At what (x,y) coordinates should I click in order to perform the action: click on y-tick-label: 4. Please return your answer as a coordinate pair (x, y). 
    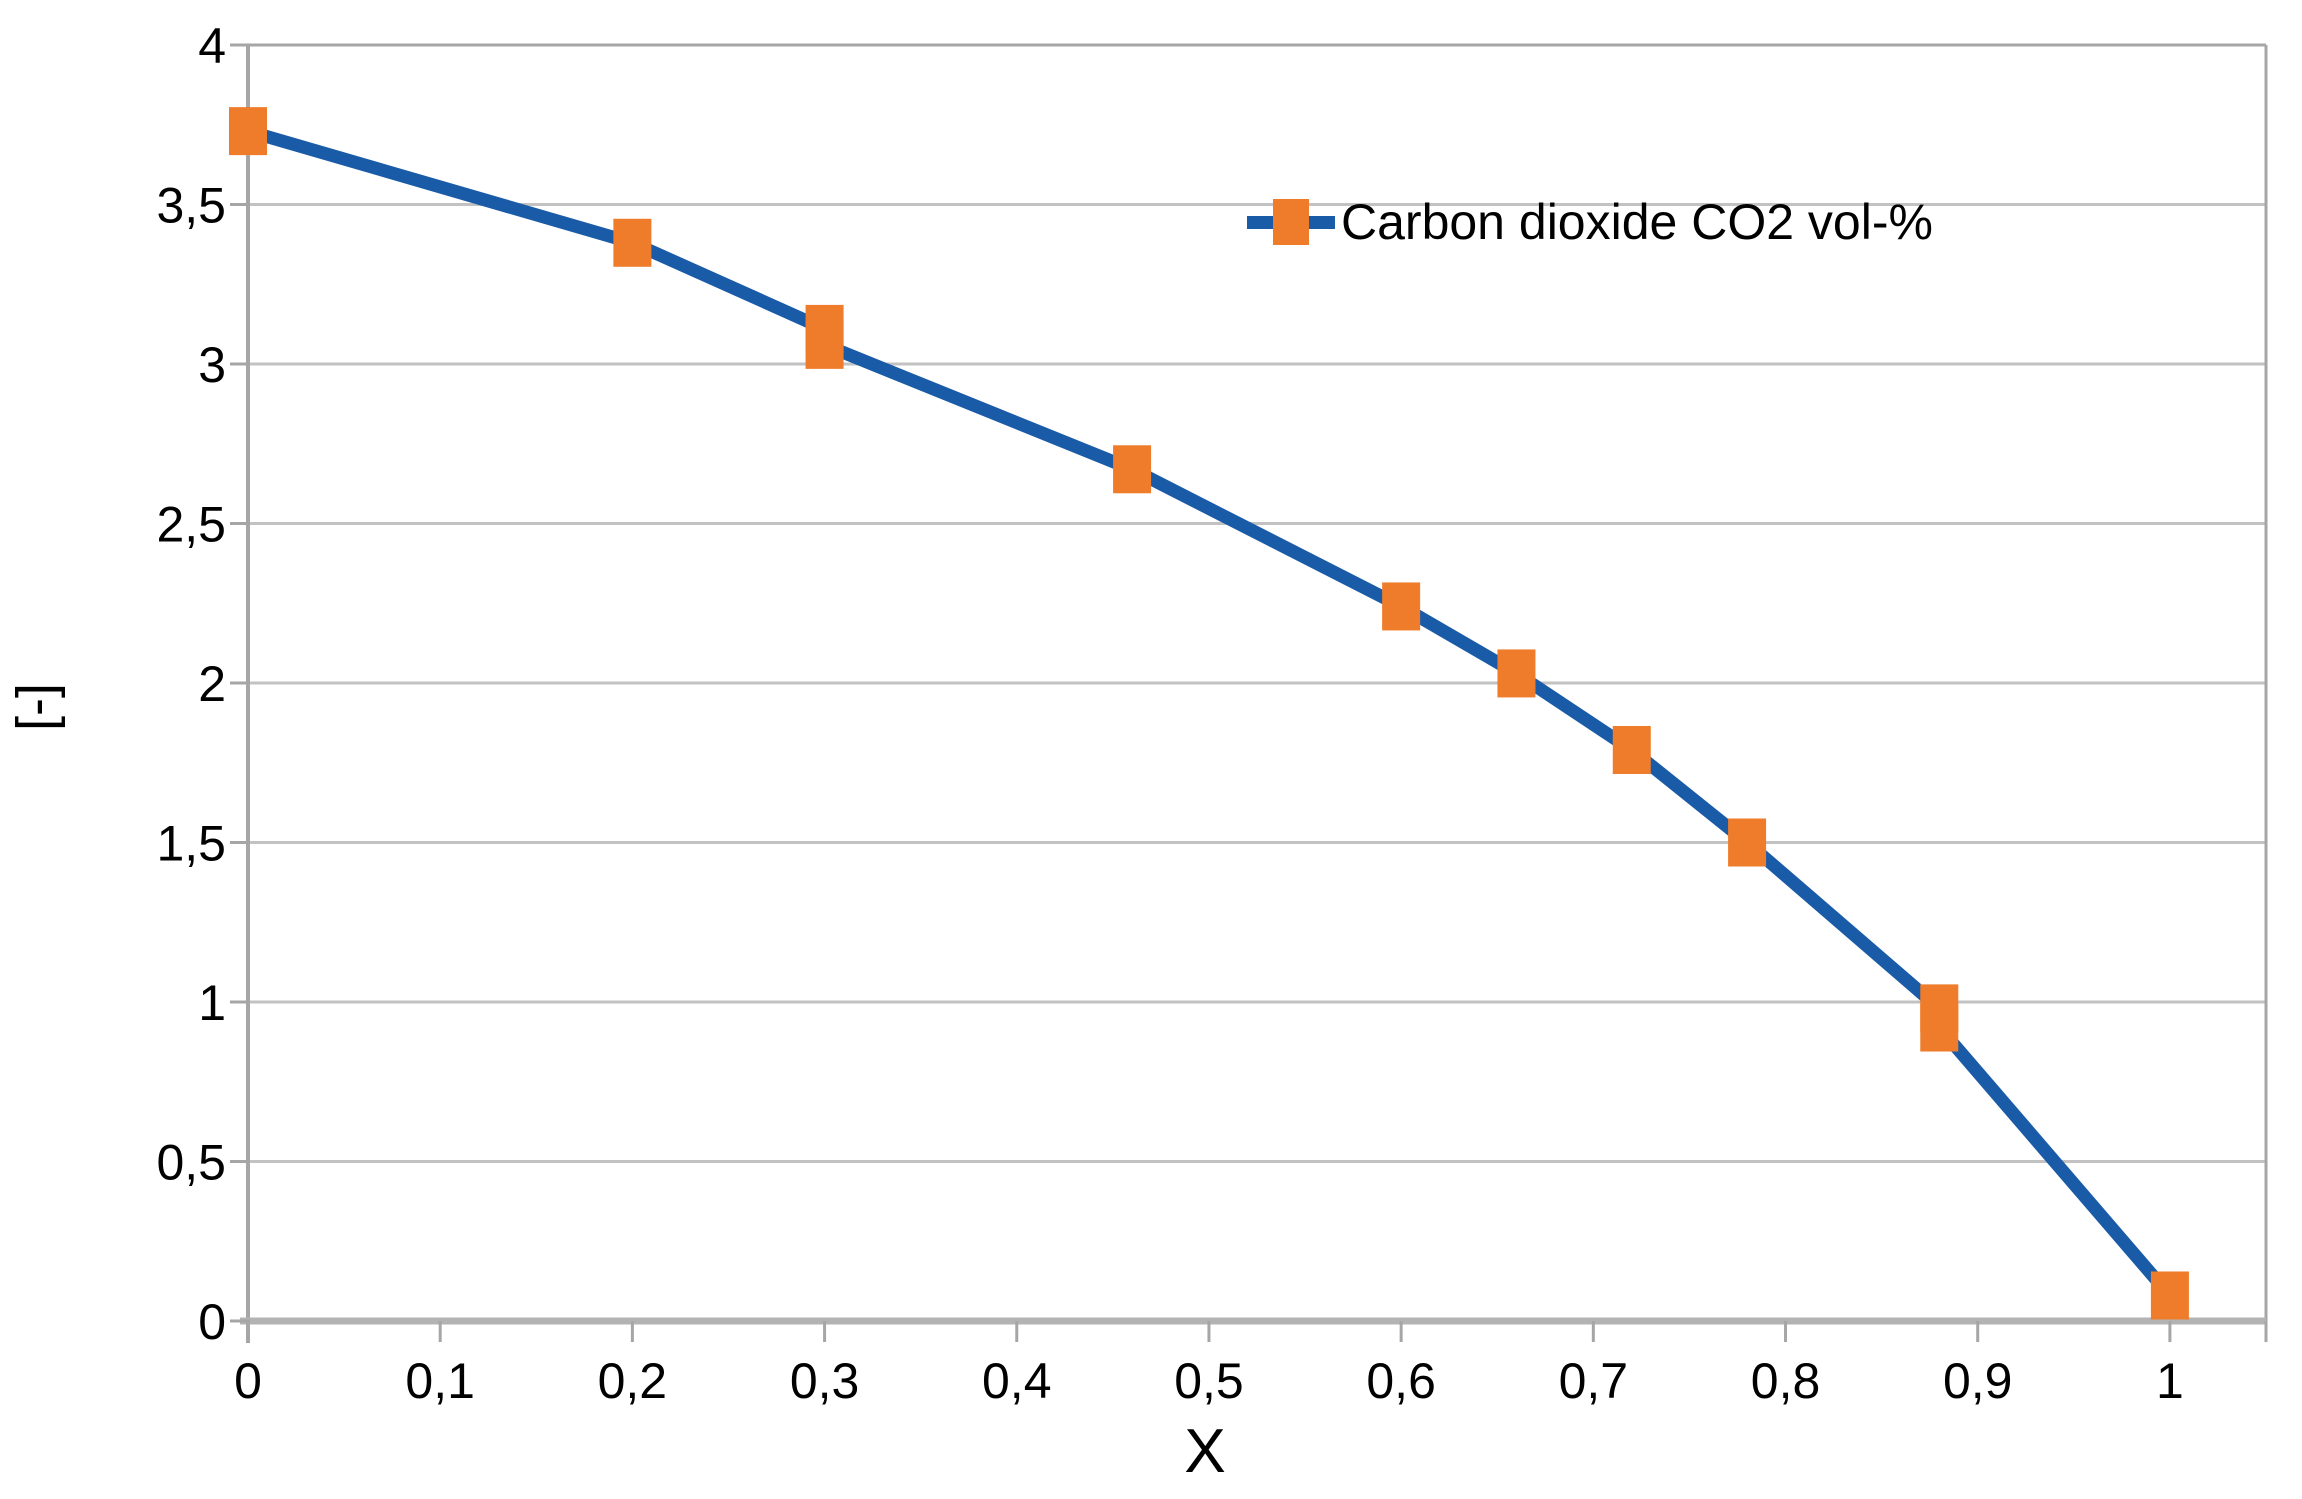
    Looking at the image, I should click on (212, 46).